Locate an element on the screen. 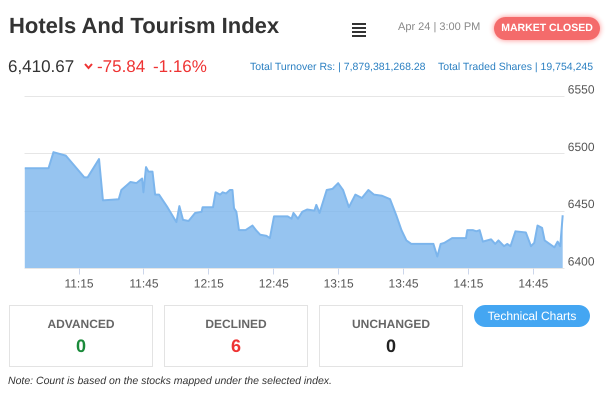 The width and height of the screenshot is (610, 399). text: Technical Charts is located at coordinates (532, 316).